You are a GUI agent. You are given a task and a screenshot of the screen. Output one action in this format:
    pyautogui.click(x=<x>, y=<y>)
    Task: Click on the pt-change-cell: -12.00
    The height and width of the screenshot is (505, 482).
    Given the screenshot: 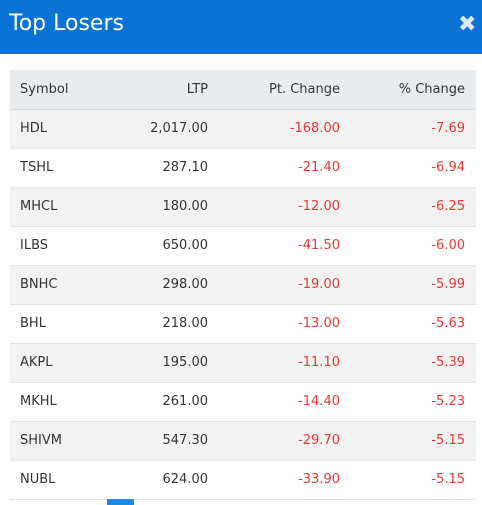 What is the action you would take?
    pyautogui.click(x=274, y=206)
    